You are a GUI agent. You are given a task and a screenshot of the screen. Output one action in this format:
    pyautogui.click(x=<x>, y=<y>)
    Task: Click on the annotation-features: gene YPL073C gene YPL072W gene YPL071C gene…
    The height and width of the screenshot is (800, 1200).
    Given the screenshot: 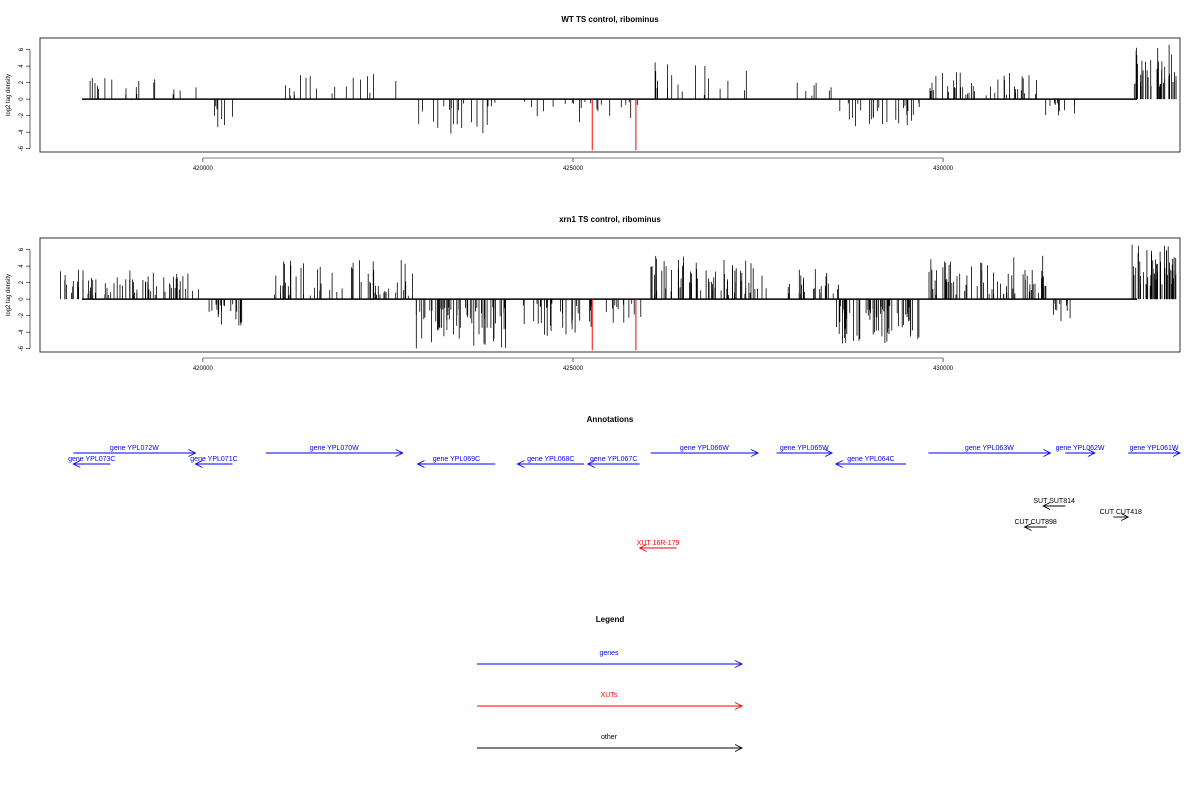 What is the action you would take?
    pyautogui.click(x=625, y=498)
    